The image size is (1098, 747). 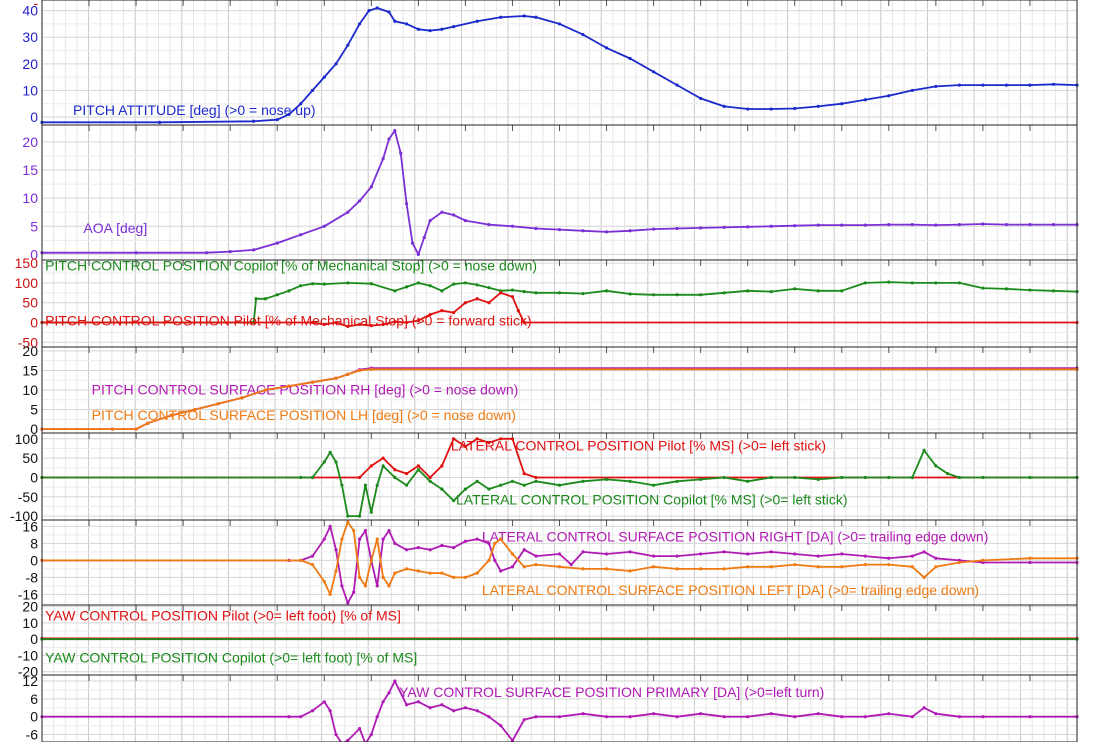 I want to click on tick-label: 100, so click(x=27, y=283).